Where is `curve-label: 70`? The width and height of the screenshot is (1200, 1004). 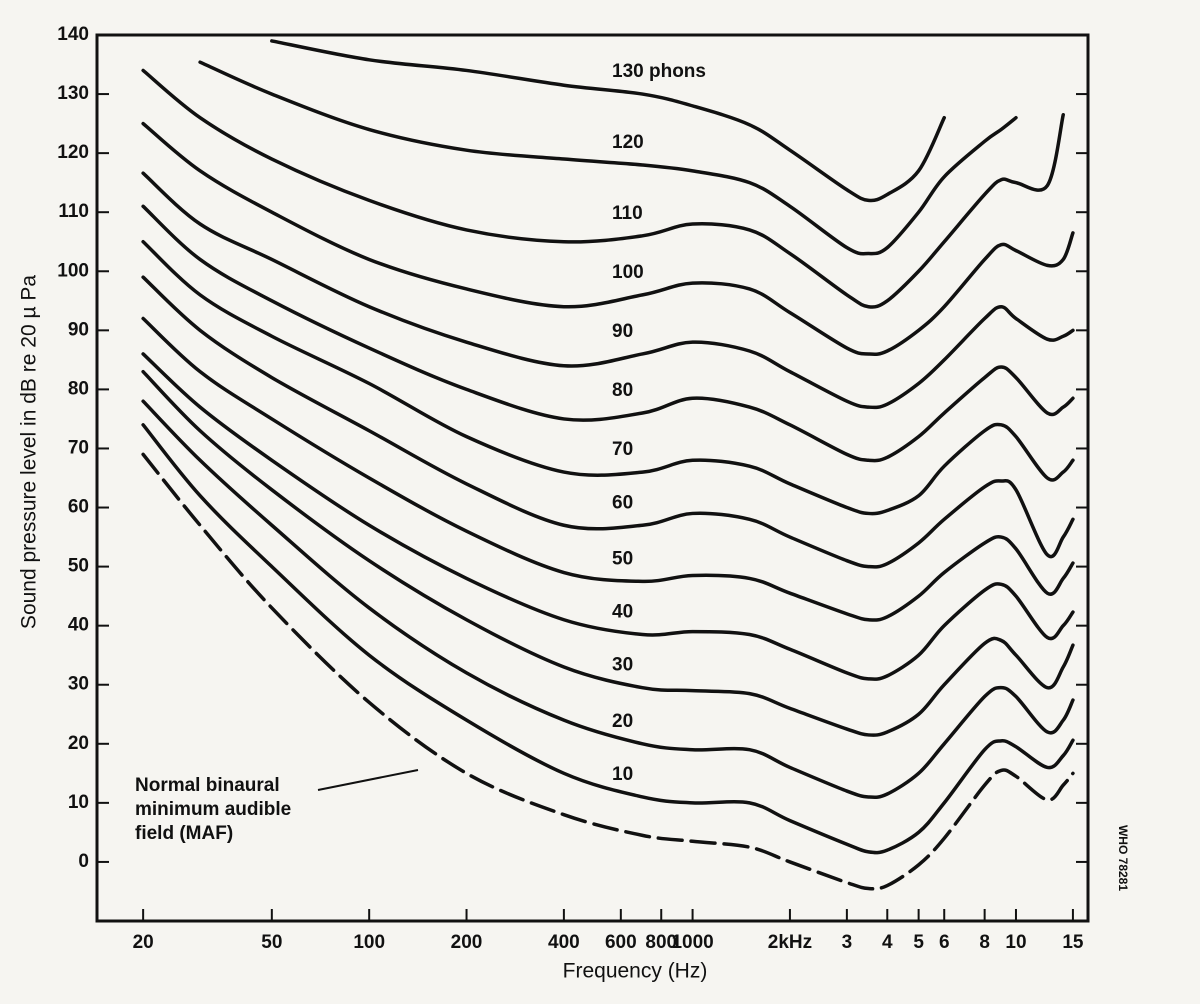 curve-label: 70 is located at coordinates (622, 449).